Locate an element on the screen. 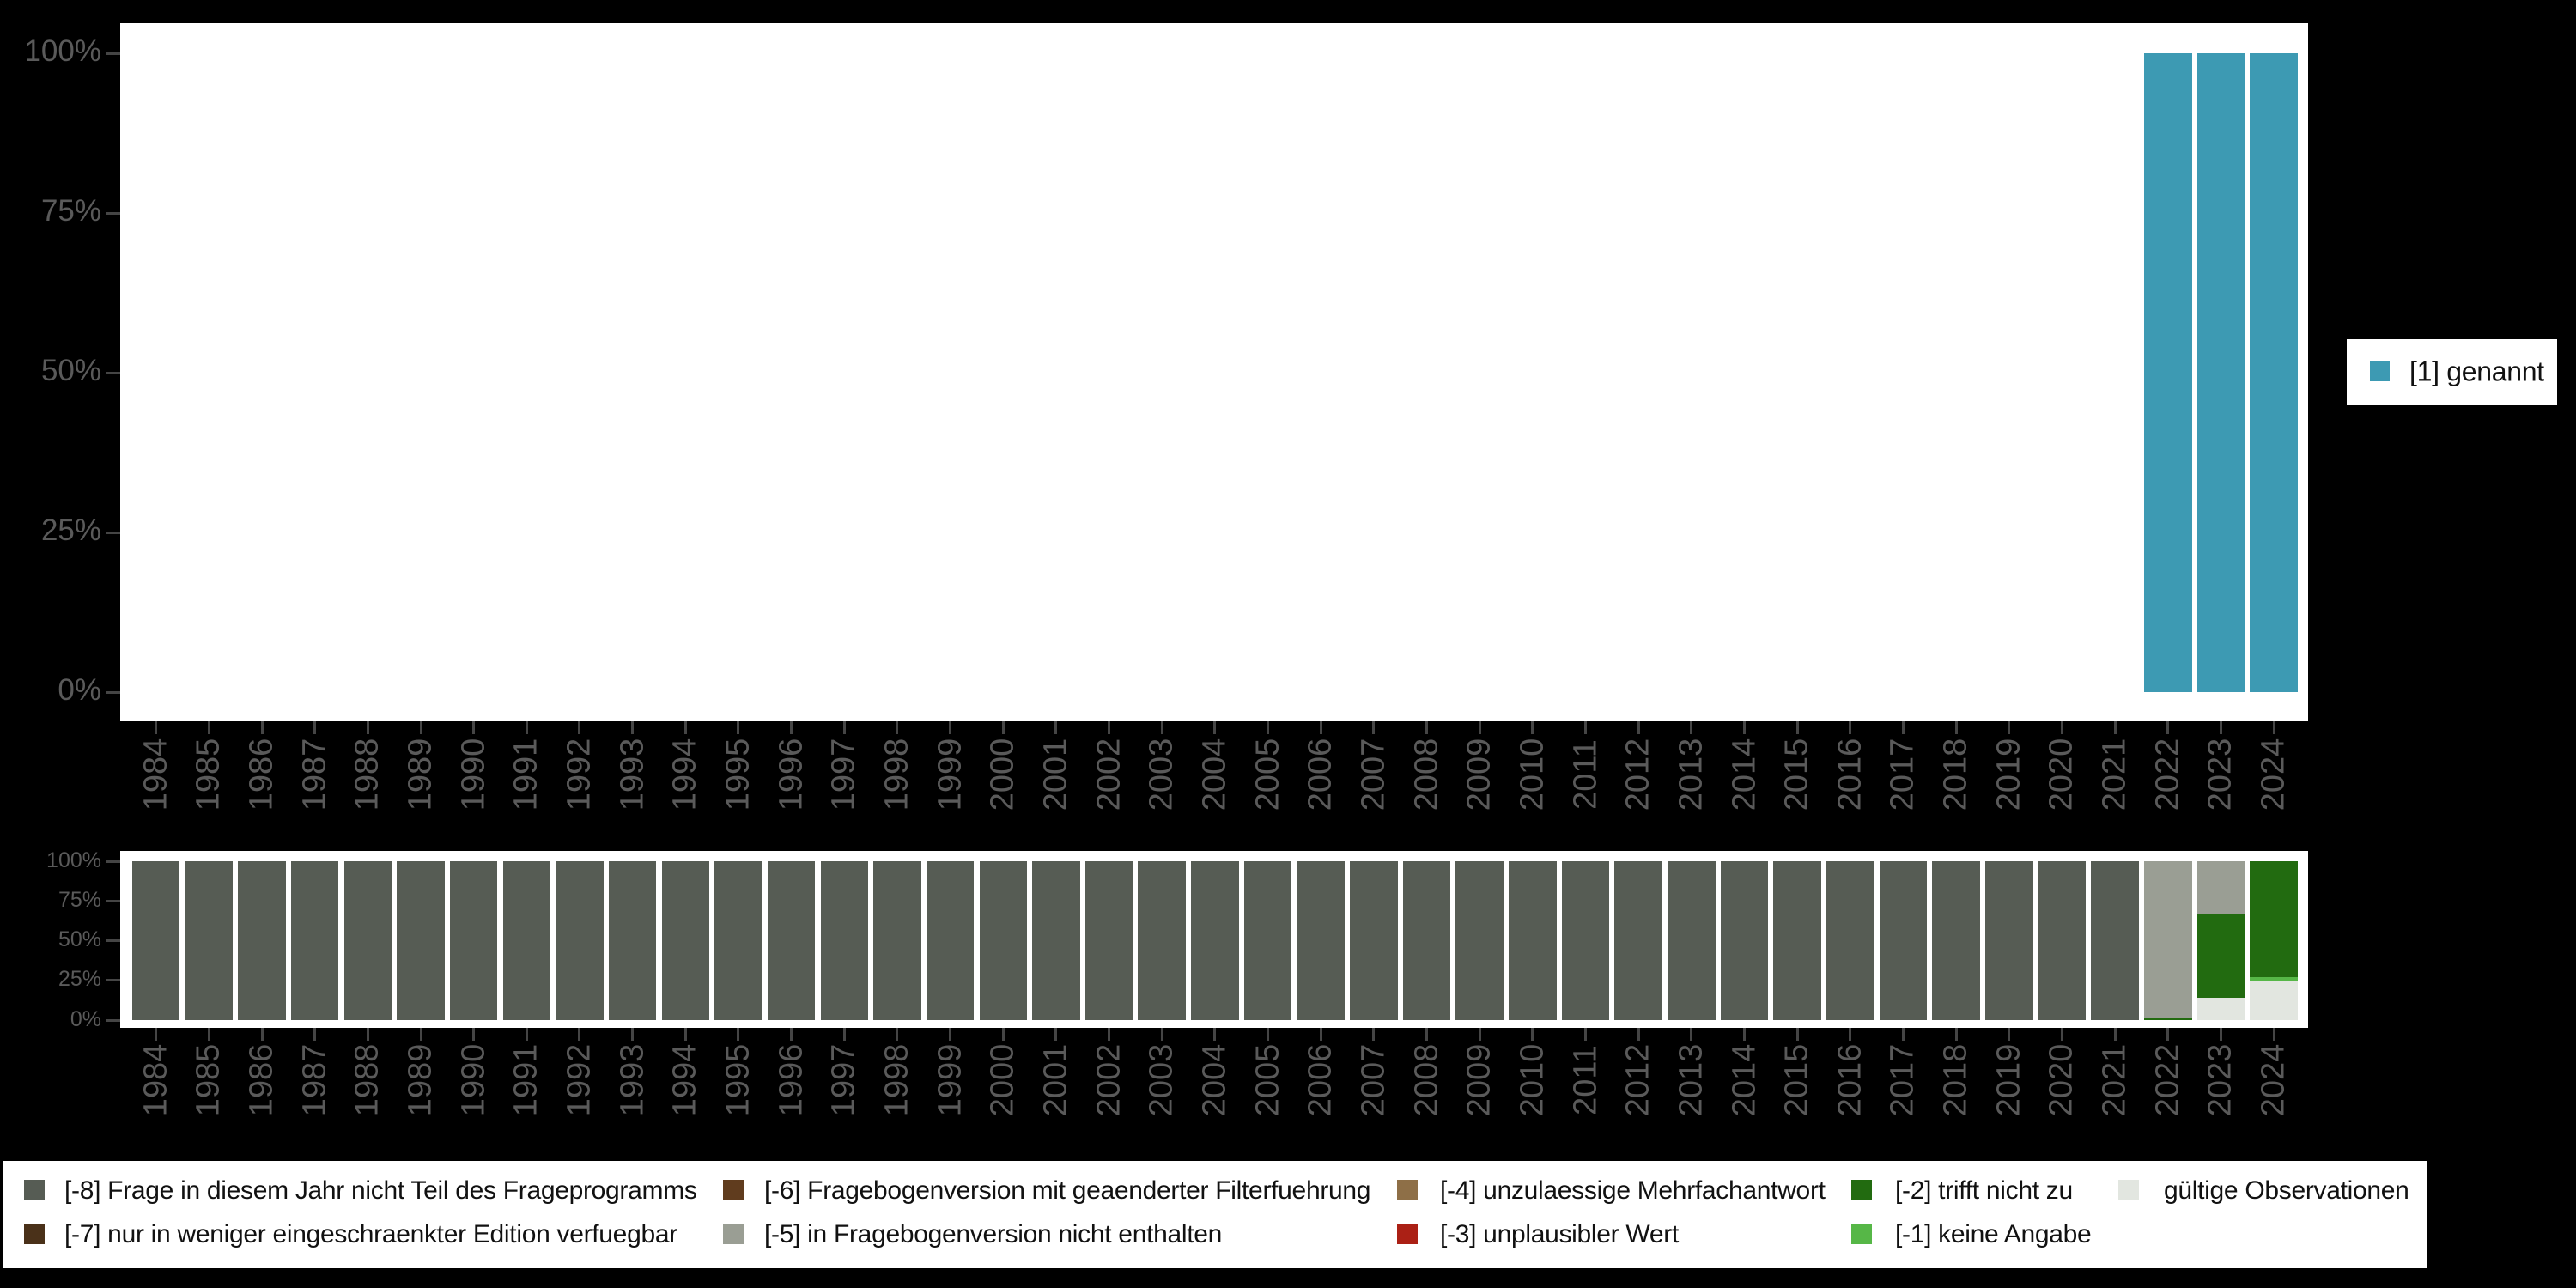  legend-label-7: [-1] keine Angabe is located at coordinates (1994, 1235).